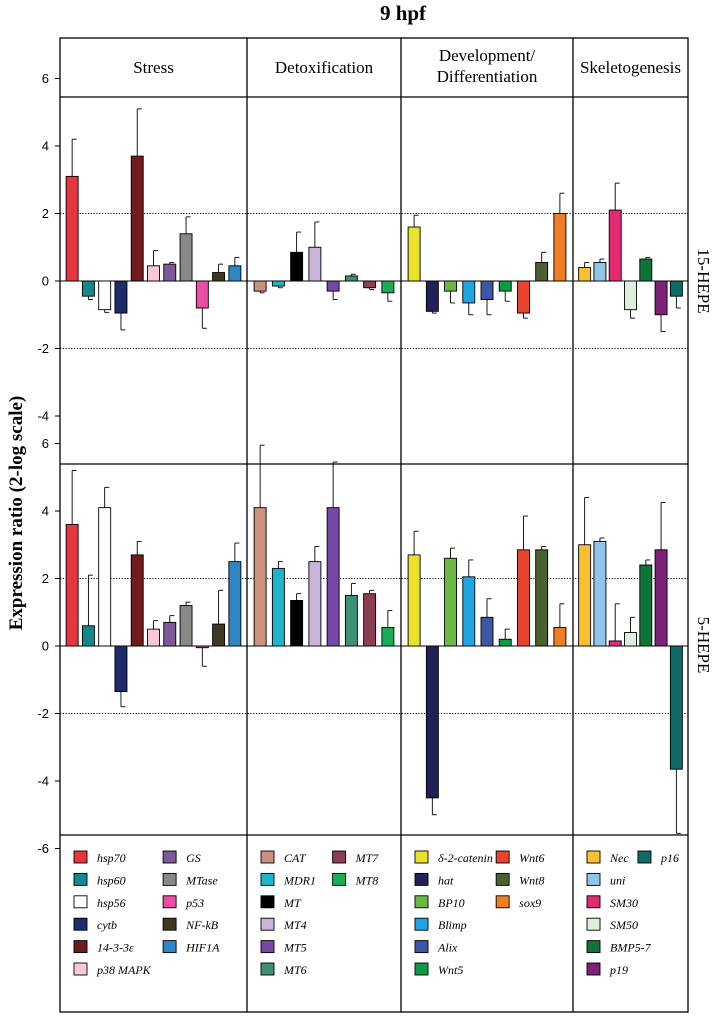 The image size is (726, 1017). What do you see at coordinates (324, 67) in the screenshot?
I see `category-label: Detoxification` at bounding box center [324, 67].